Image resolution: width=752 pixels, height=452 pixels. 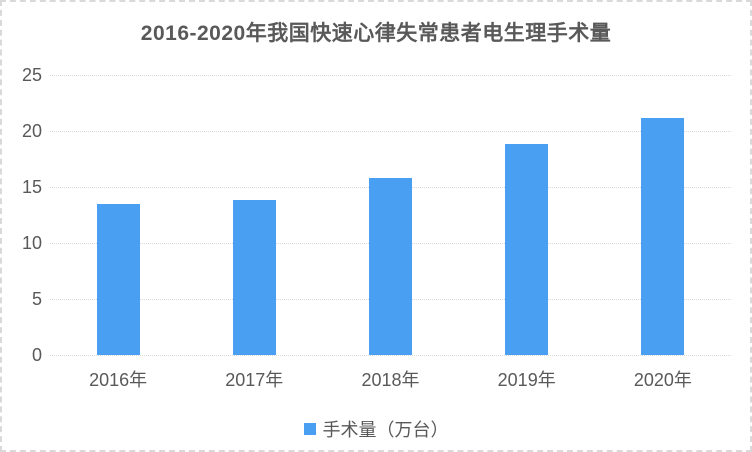 What do you see at coordinates (36, 355) in the screenshot?
I see `y-axis-tick-label: 0` at bounding box center [36, 355].